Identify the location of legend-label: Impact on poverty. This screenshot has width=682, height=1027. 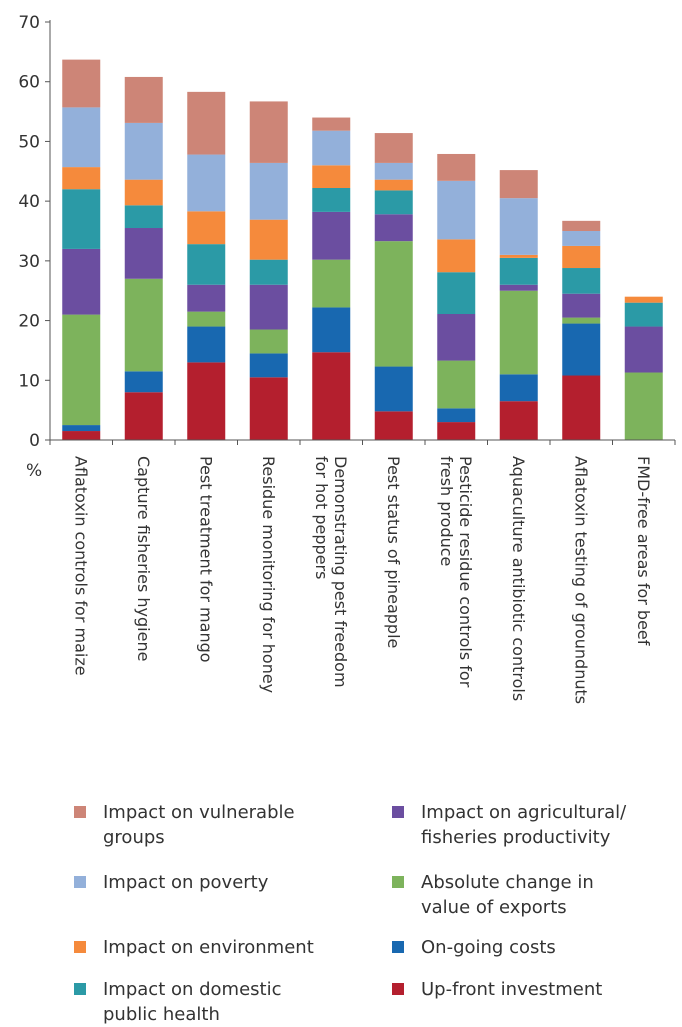
(186, 882).